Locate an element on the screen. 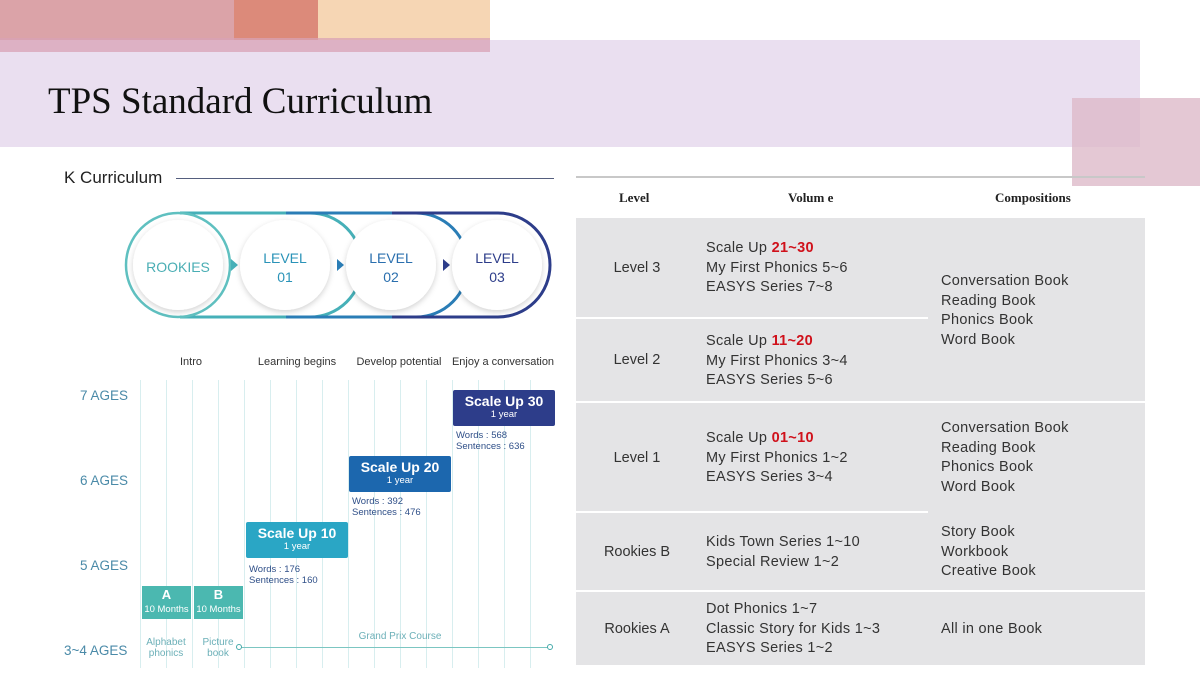 This screenshot has height=675, width=1200. scale-up-20-box: Scale Up 20 1 year is located at coordinates (400, 474).